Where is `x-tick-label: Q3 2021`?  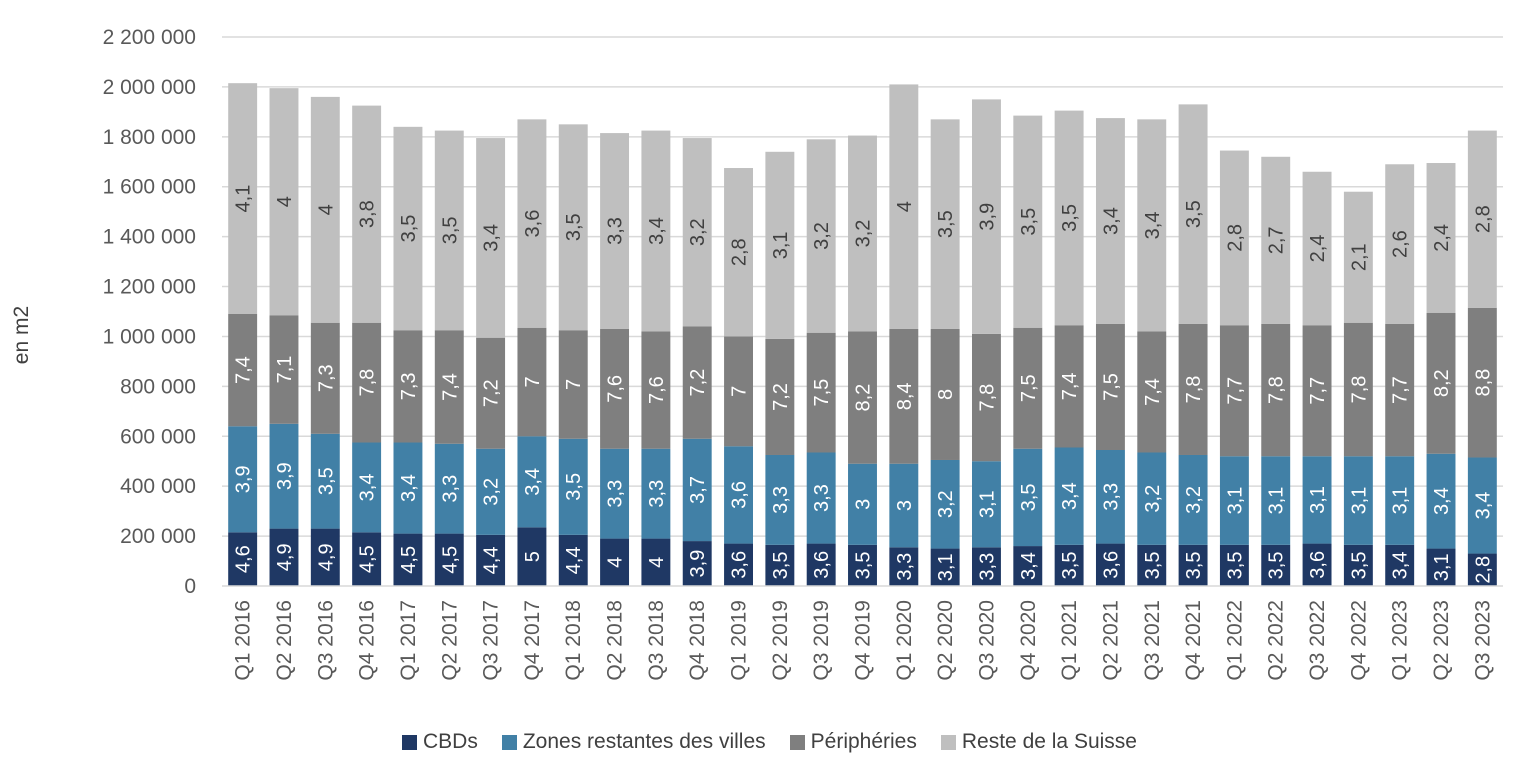
x-tick-label: Q3 2021 is located at coordinates (1152, 640).